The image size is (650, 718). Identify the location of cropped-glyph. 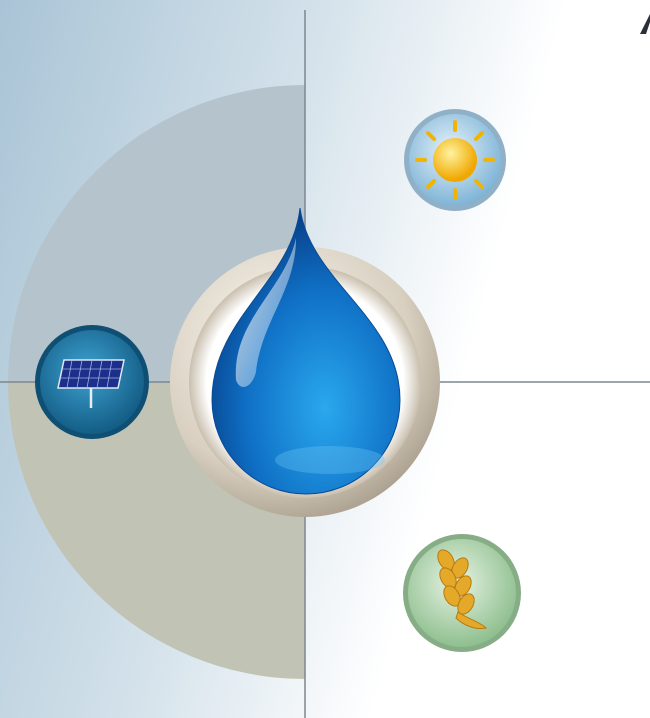
(645, 24).